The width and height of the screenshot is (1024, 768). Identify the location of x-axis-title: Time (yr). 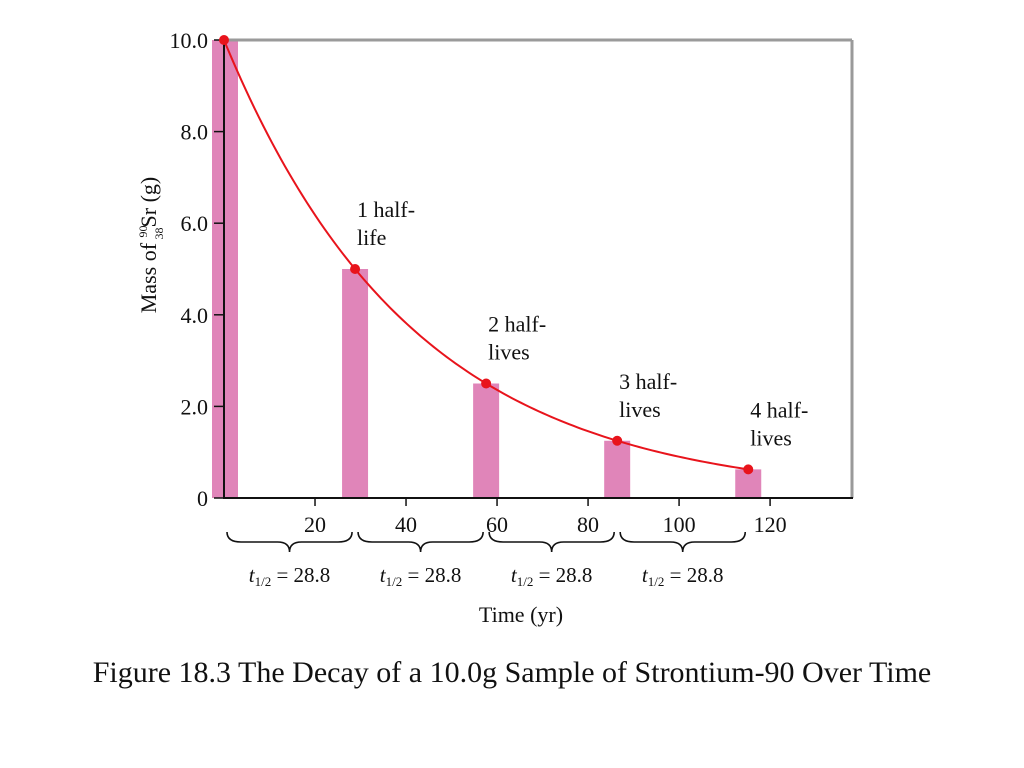
(521, 614).